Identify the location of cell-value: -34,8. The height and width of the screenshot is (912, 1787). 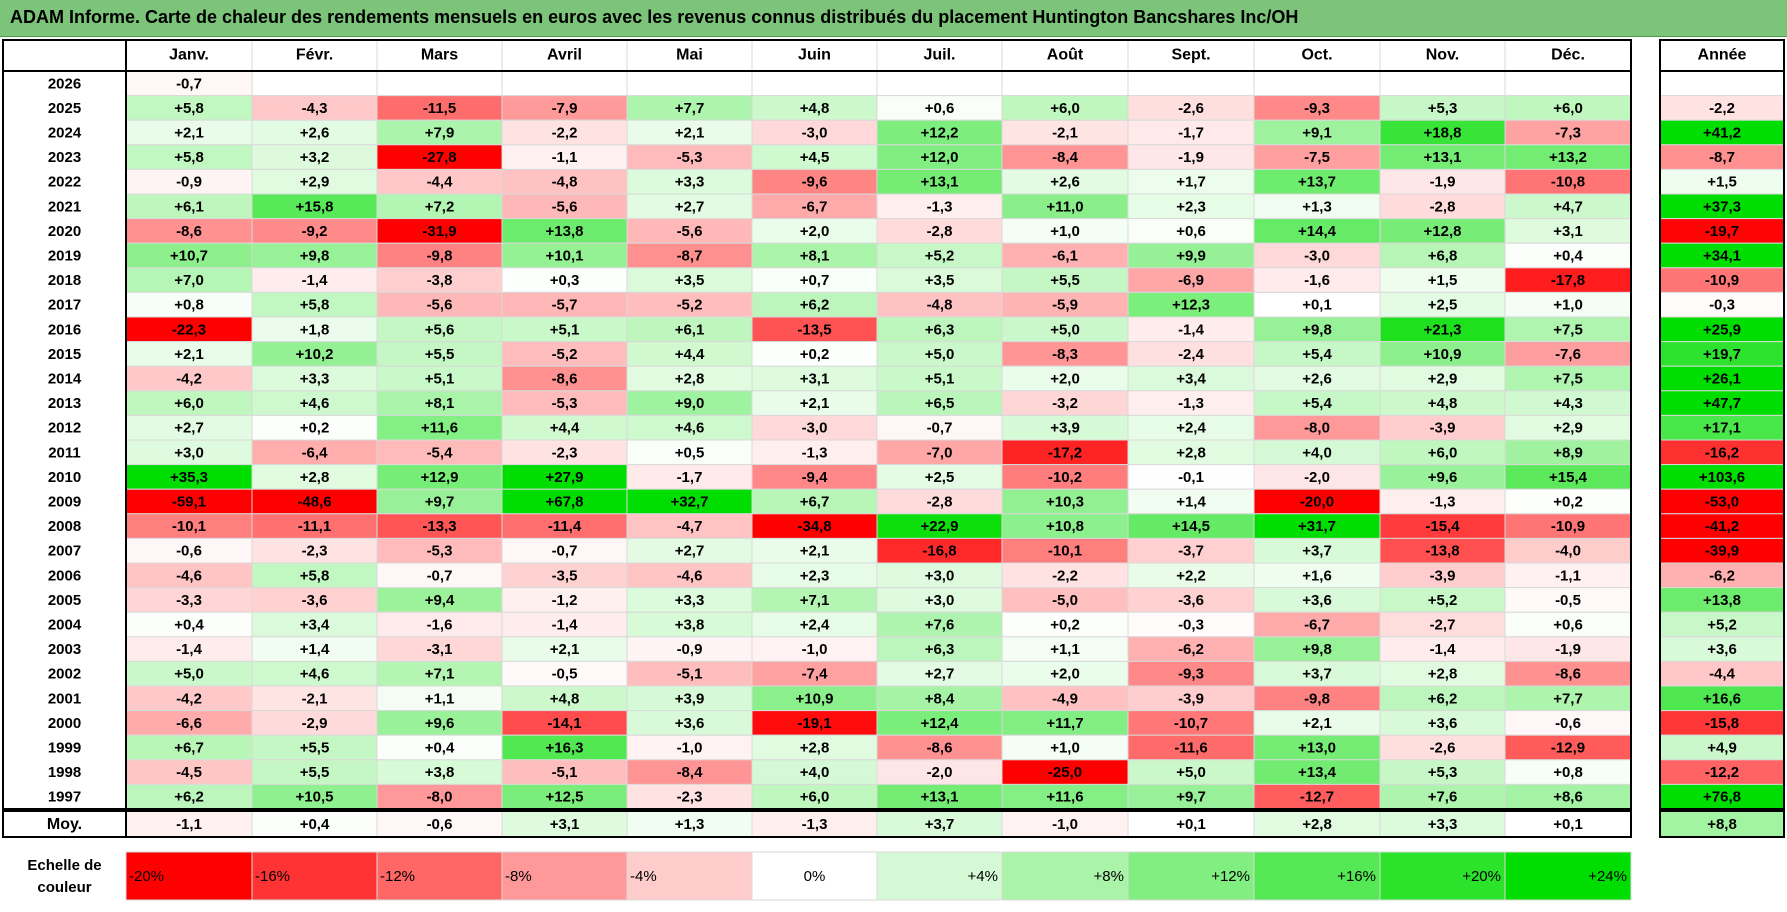
(814, 526).